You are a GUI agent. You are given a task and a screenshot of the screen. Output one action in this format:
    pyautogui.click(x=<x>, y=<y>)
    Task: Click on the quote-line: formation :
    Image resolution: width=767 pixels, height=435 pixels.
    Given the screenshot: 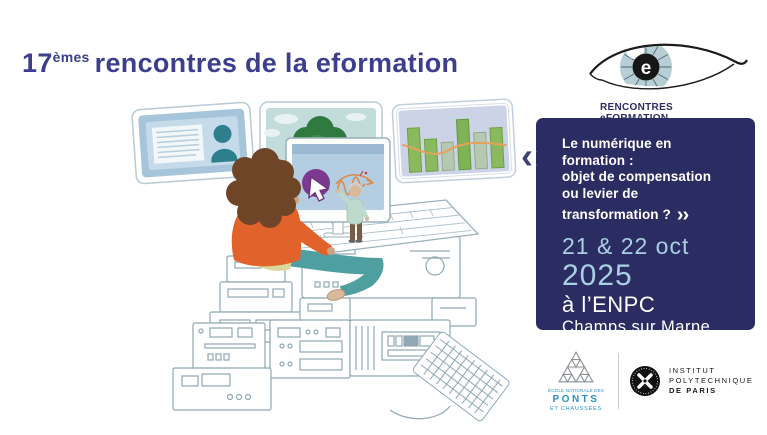 What is the action you would take?
    pyautogui.click(x=598, y=160)
    